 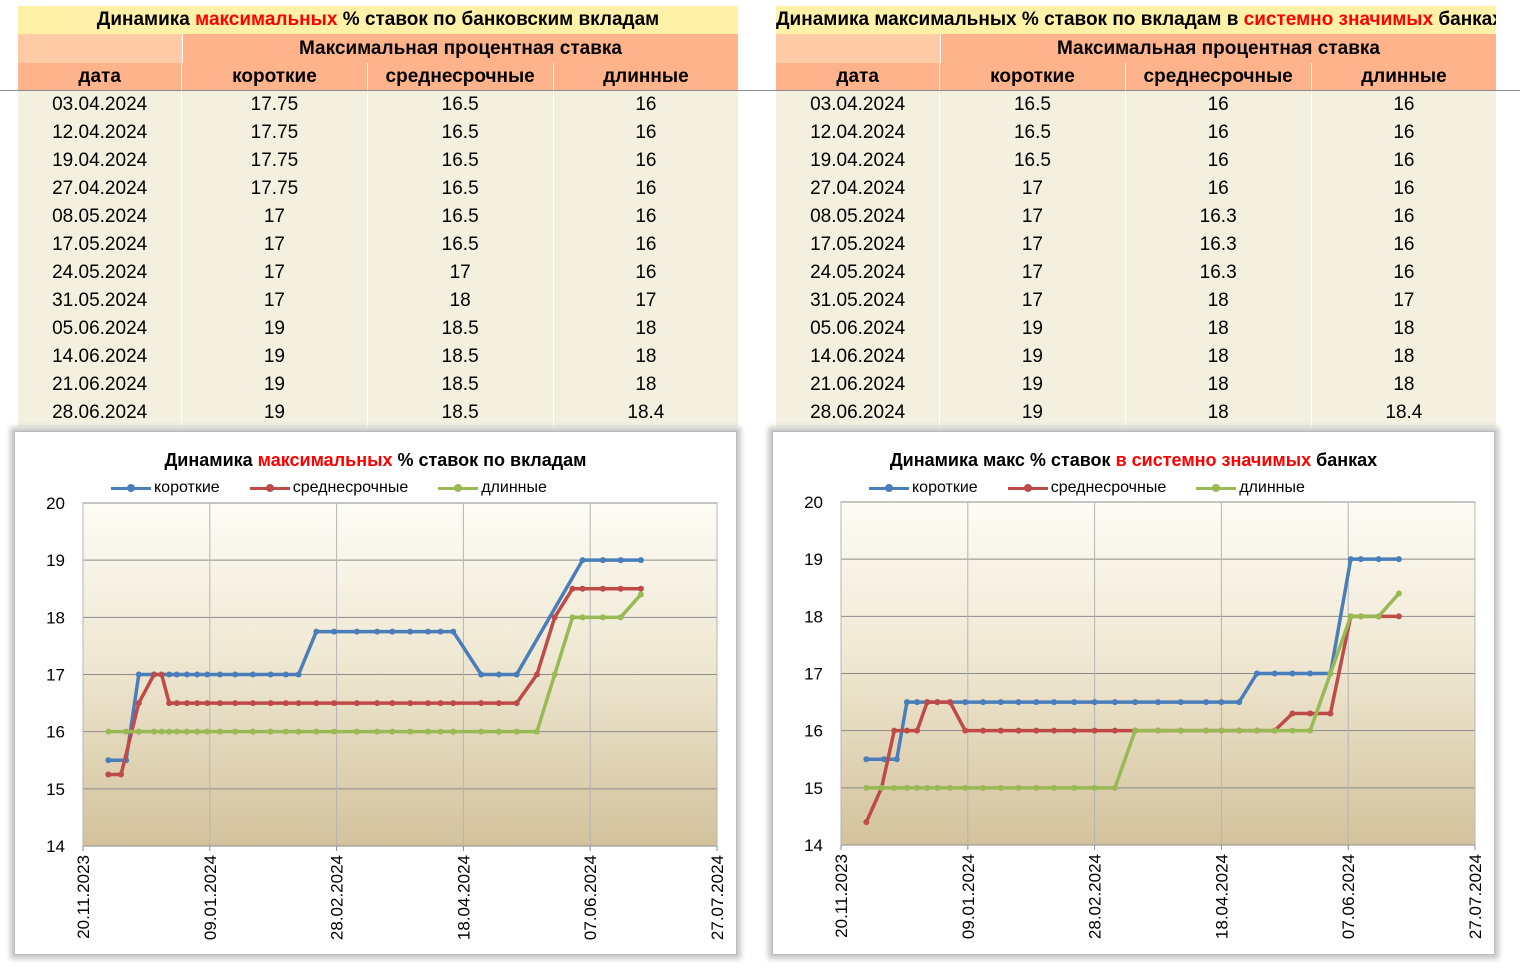 I want to click on table-cell: 05.06.2024, so click(x=858, y=328).